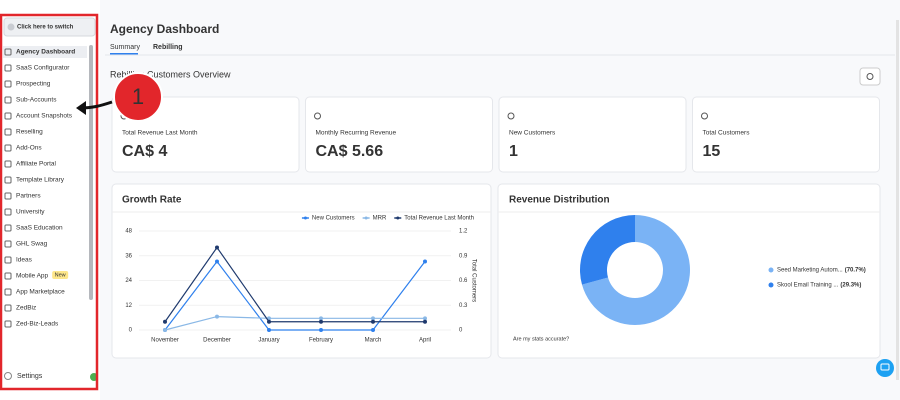 The height and width of the screenshot is (400, 900). I want to click on annotation-badge, so click(138, 97).